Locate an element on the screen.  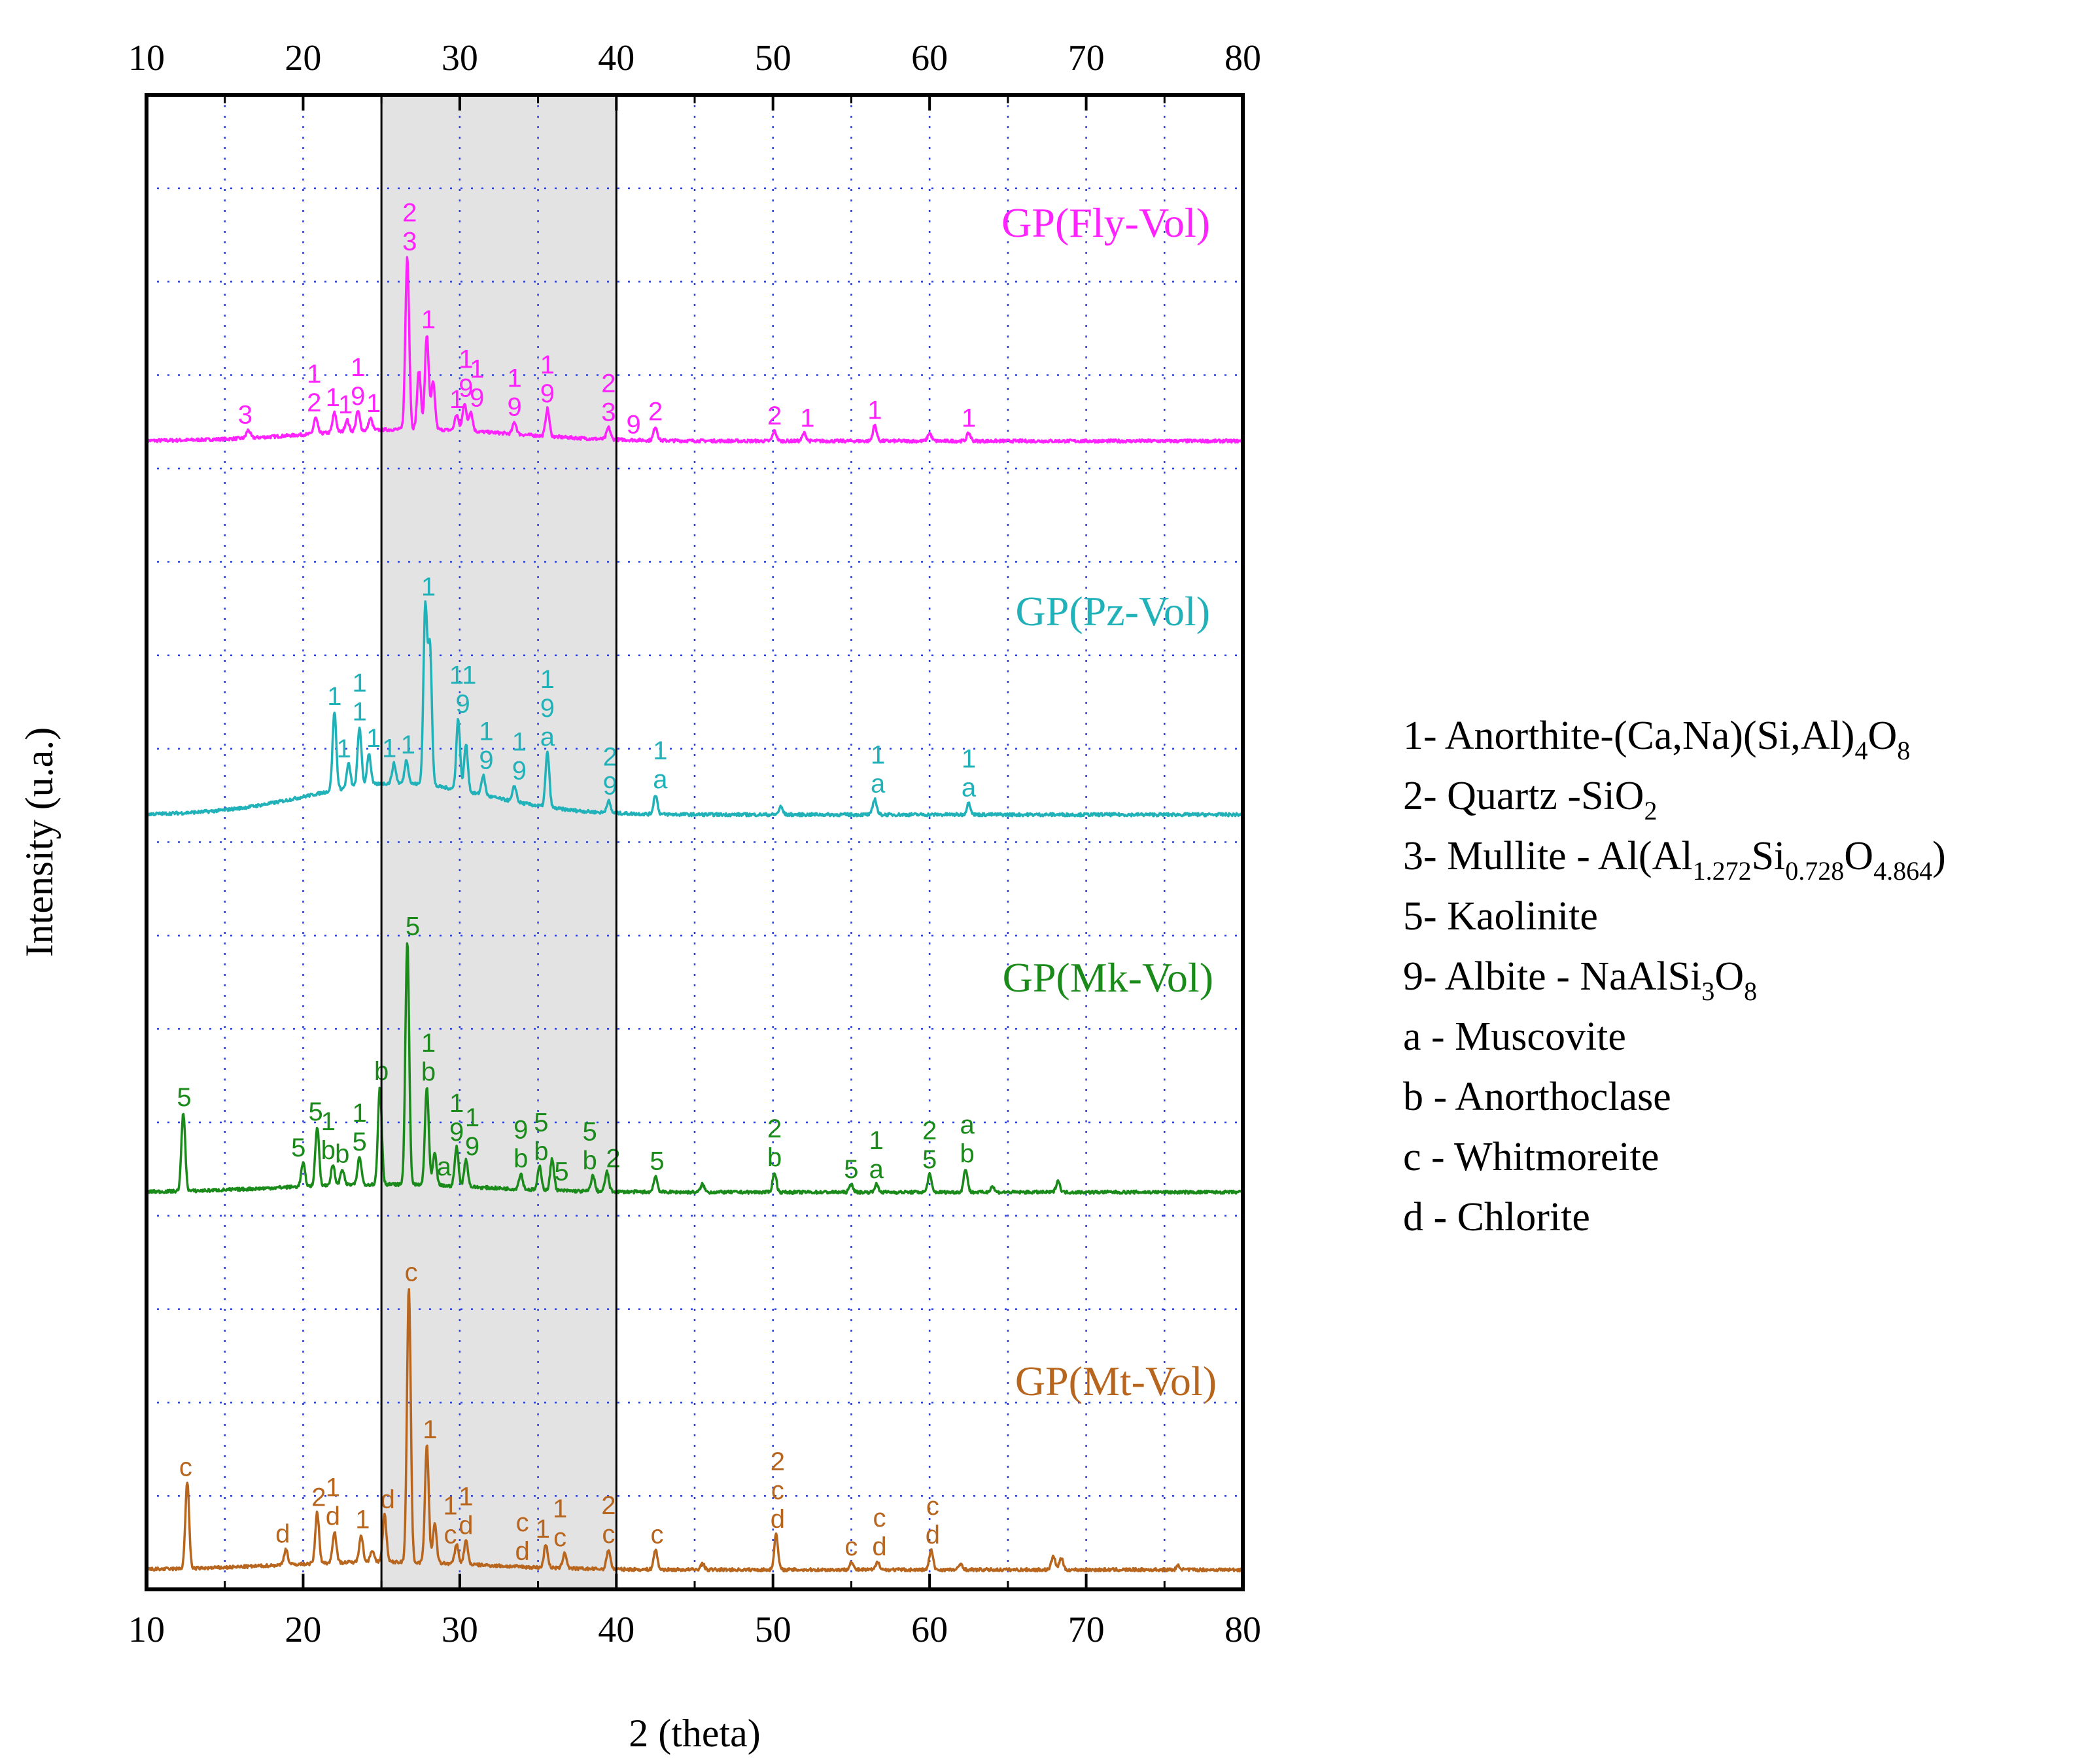
y-axis-label: Intensity (u.a.) is located at coordinates (39, 843).